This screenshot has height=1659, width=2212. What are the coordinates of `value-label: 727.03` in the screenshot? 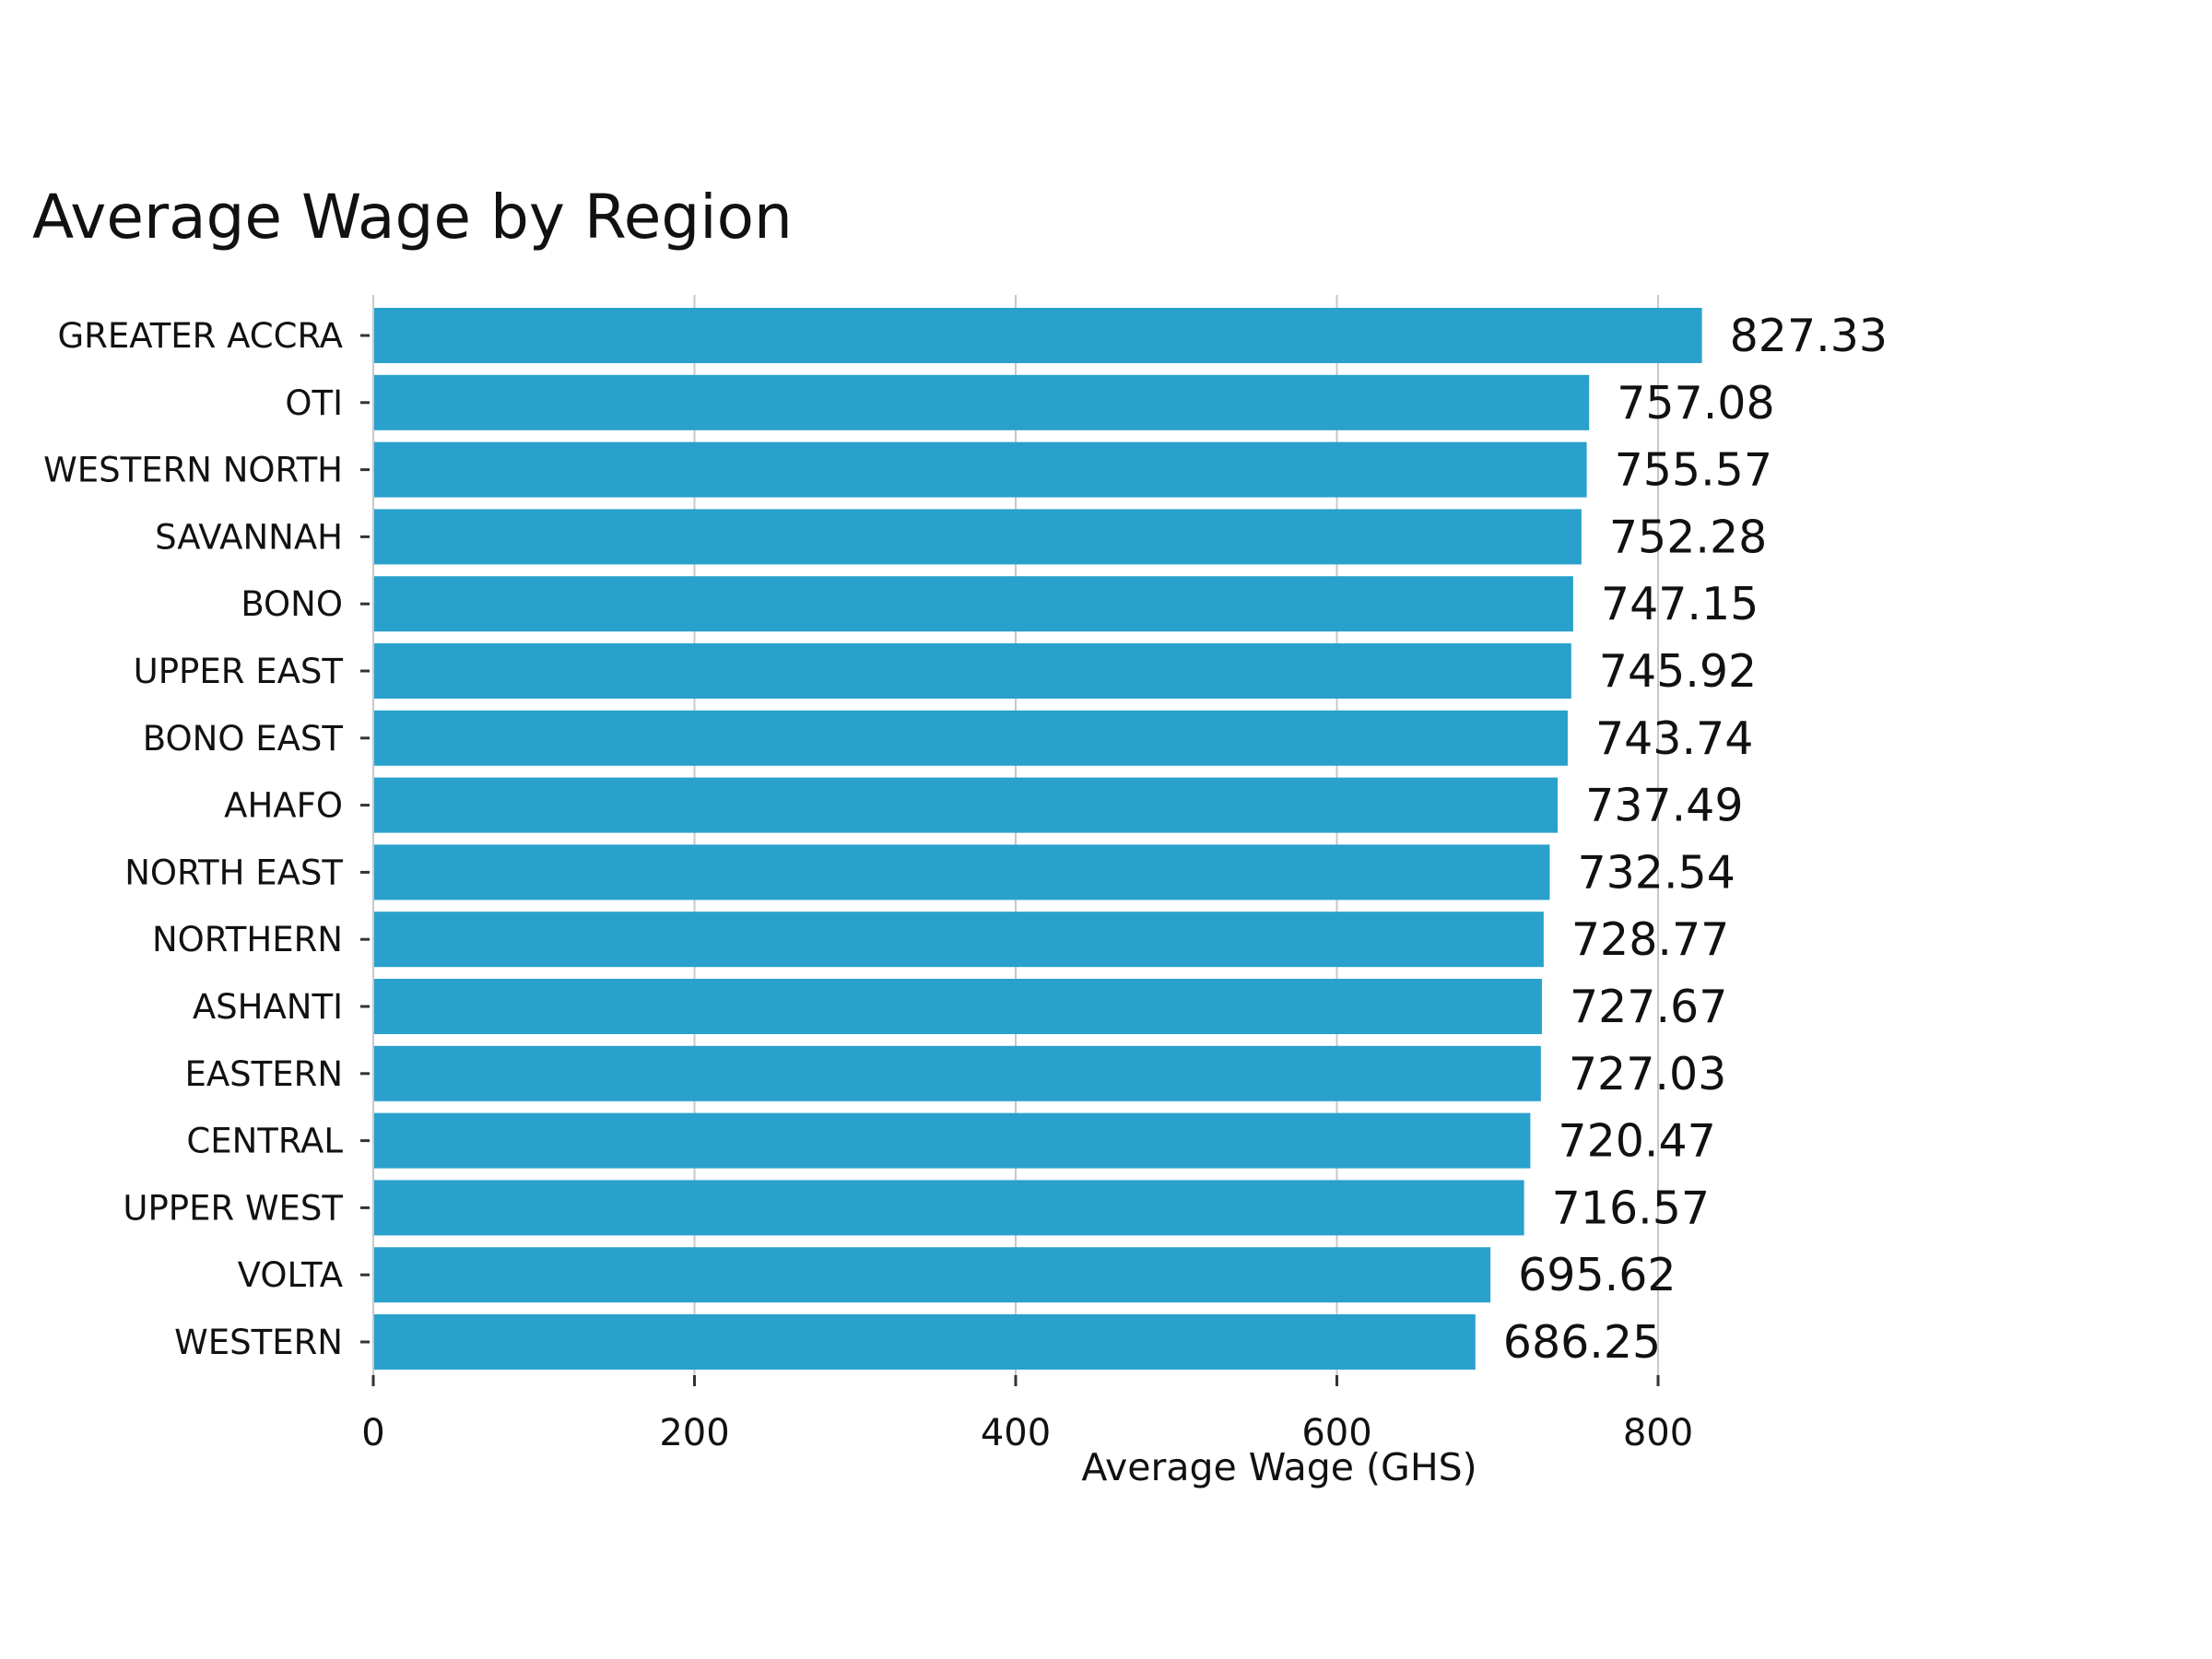 It's located at (1647, 1074).